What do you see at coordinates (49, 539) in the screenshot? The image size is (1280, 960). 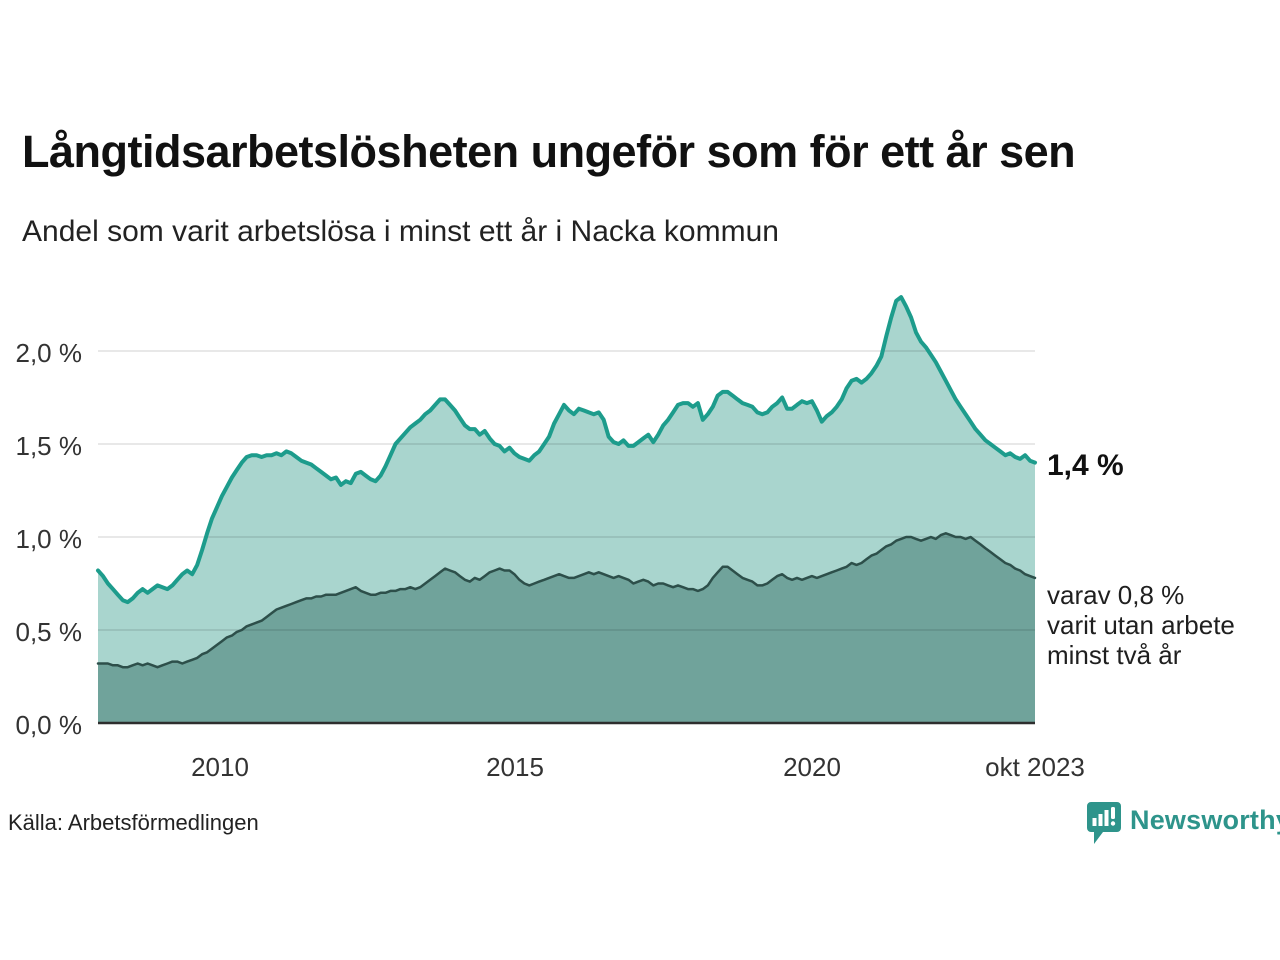 I see `y-tick-label: 1,0 %` at bounding box center [49, 539].